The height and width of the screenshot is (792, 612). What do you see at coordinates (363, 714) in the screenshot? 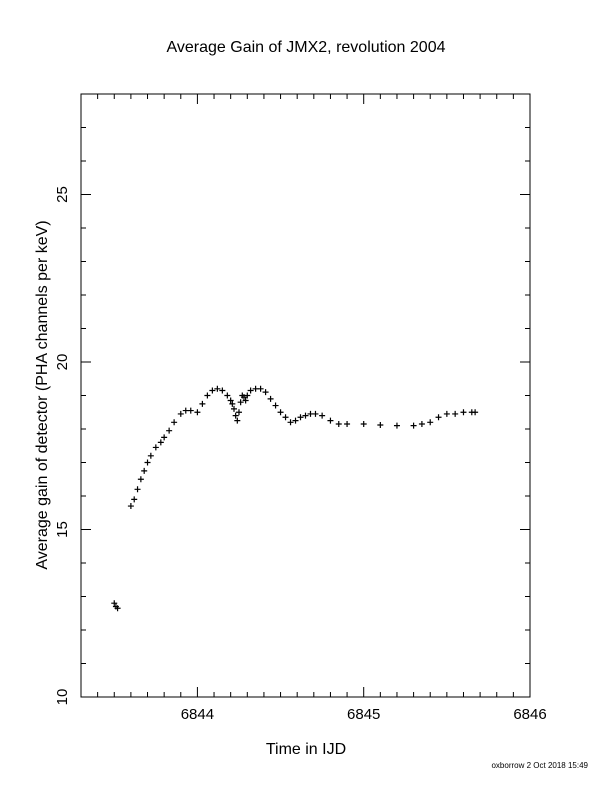
I see `x-tick-label: 6845` at bounding box center [363, 714].